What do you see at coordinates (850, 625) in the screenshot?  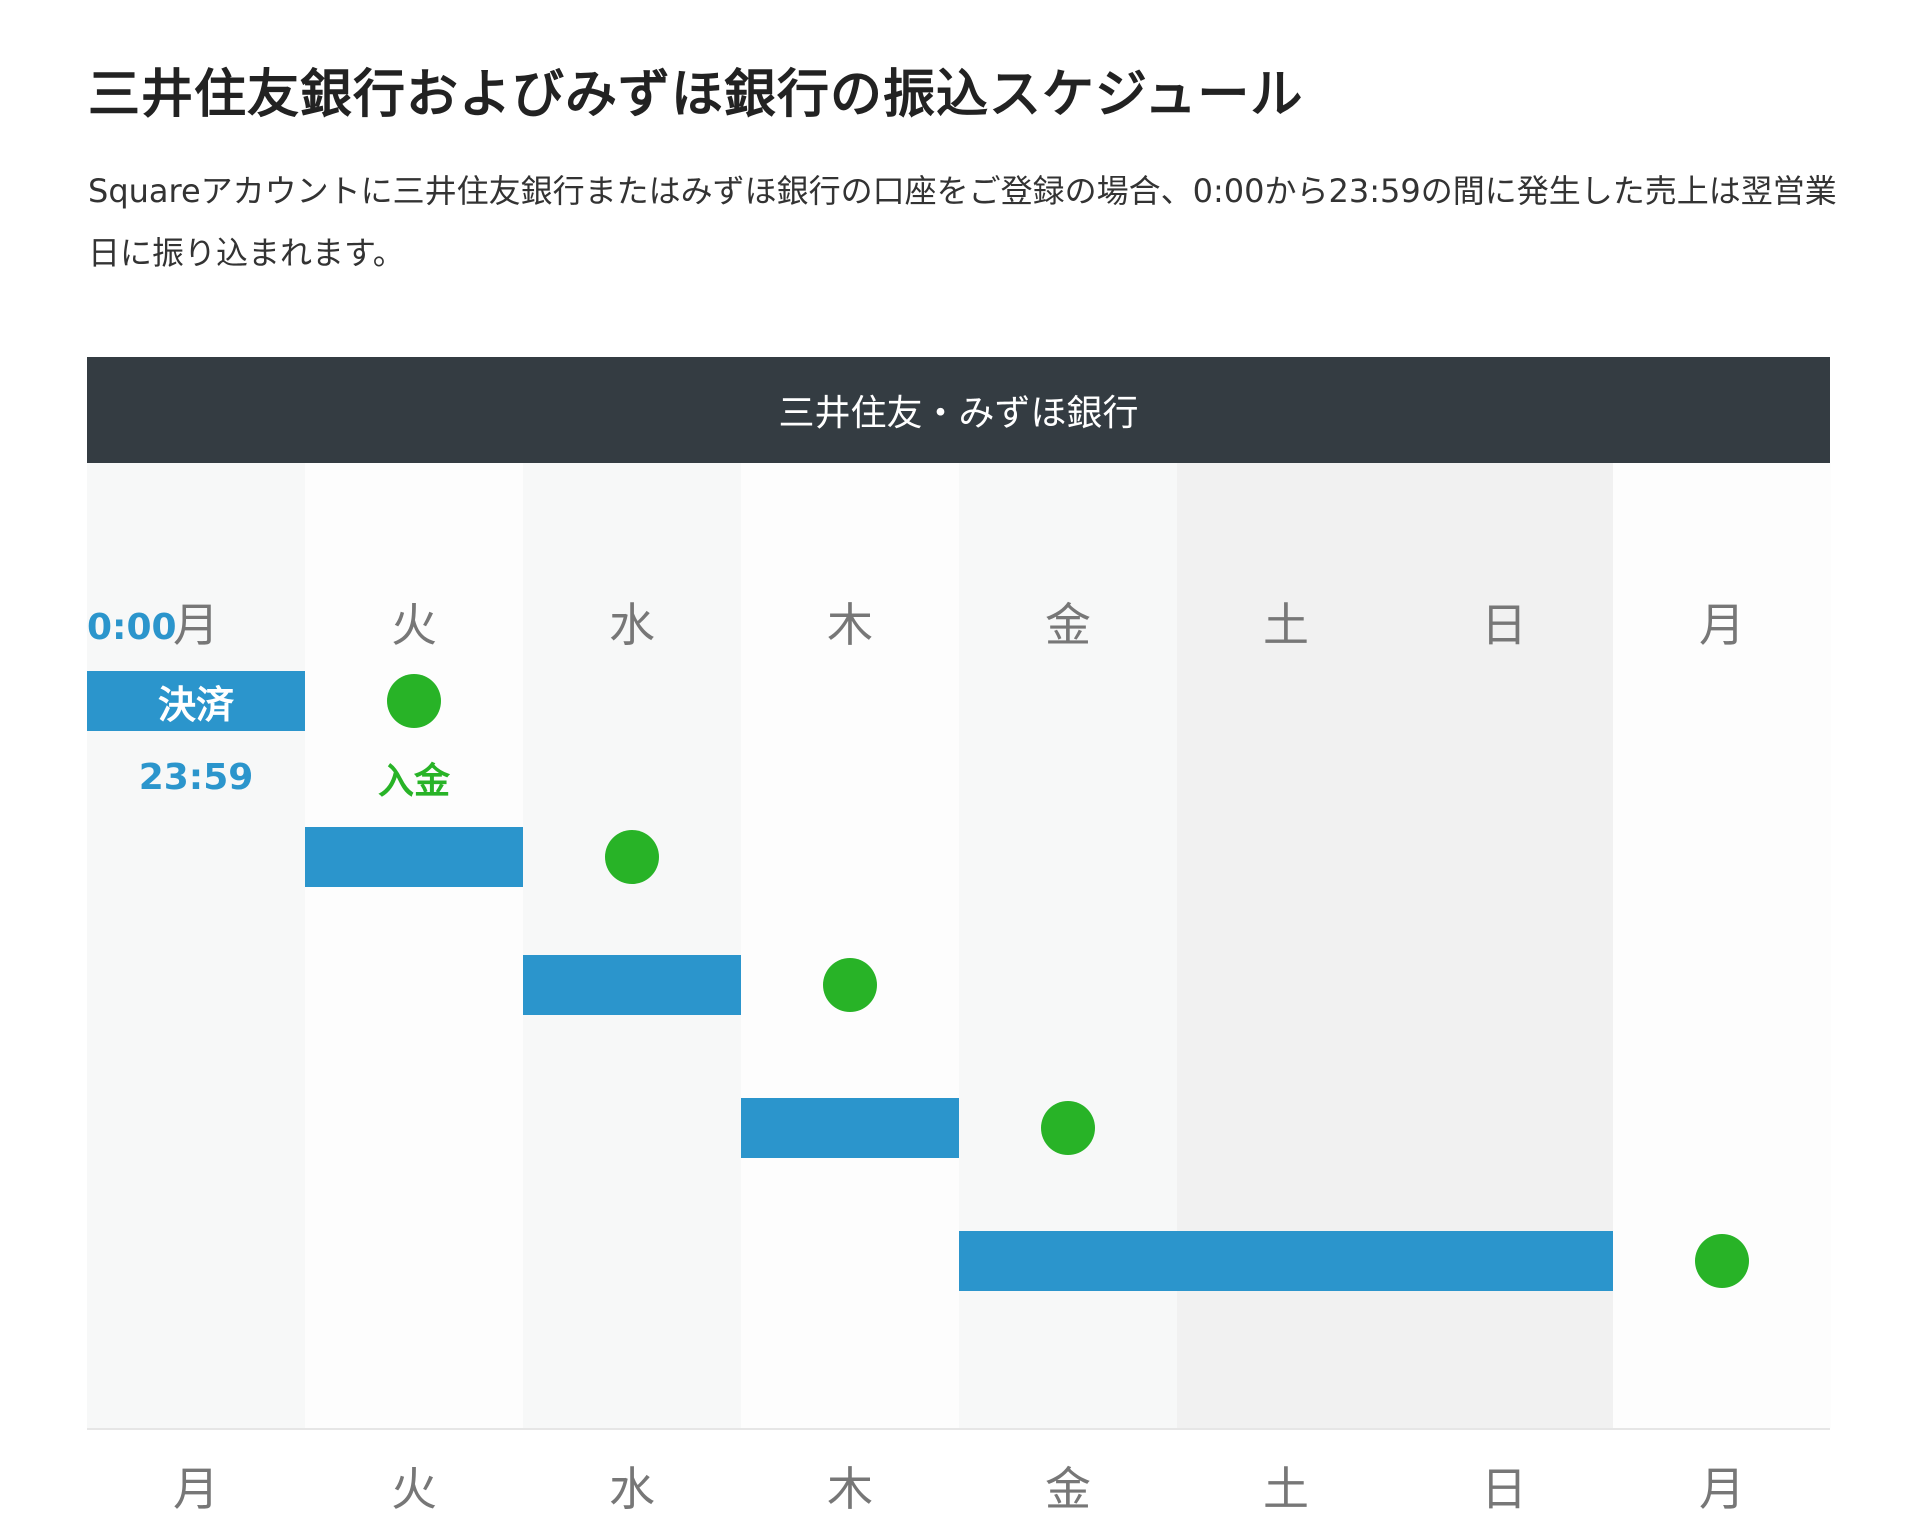 I see `day-label-top: 木` at bounding box center [850, 625].